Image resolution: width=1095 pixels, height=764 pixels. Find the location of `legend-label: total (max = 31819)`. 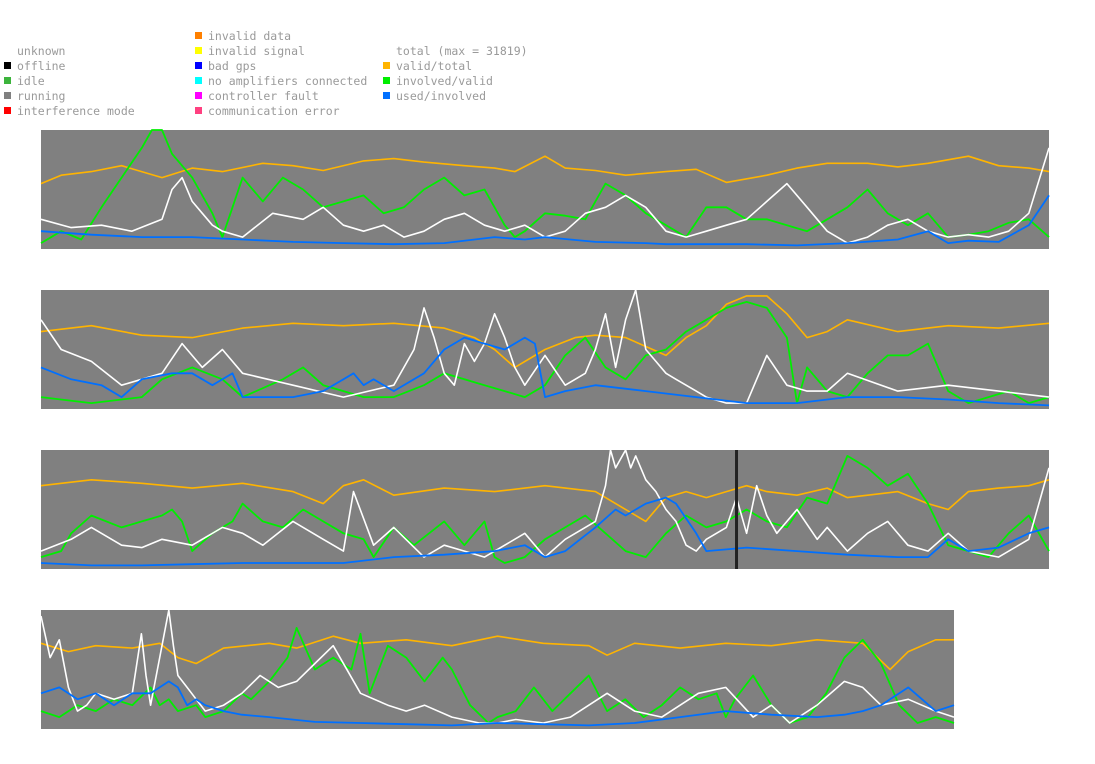

legend-label: total (max = 31819) is located at coordinates (462, 51).